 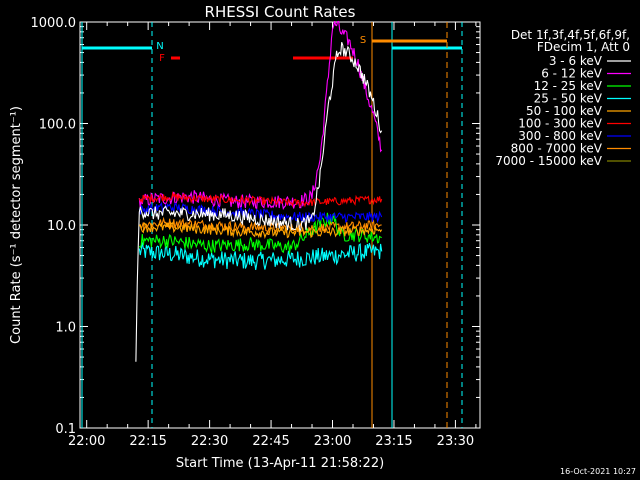 I want to click on series-line-100-300-kev, so click(x=260, y=199).